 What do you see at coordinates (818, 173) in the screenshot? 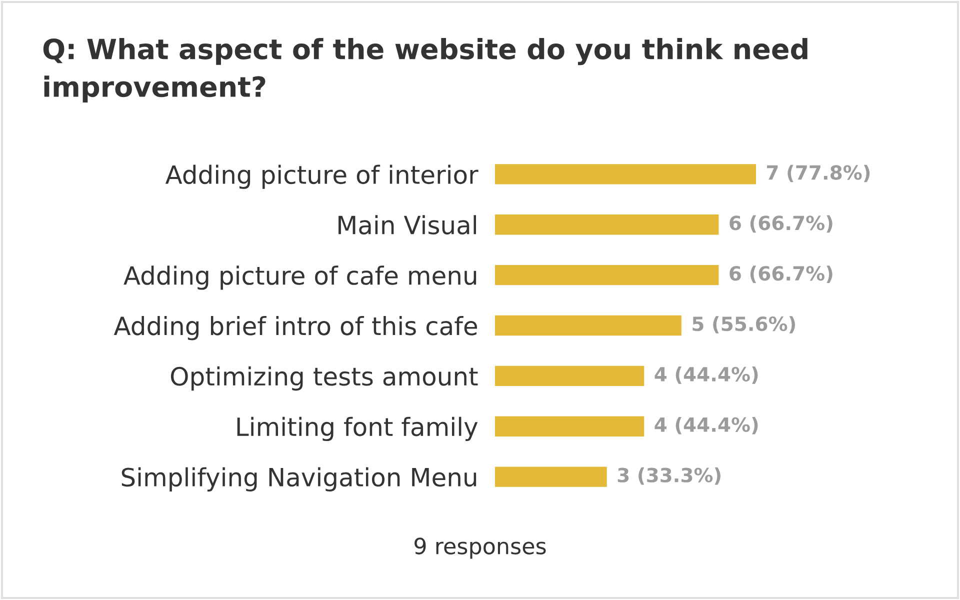
I see `data-label: 7 (77.8%)` at bounding box center [818, 173].